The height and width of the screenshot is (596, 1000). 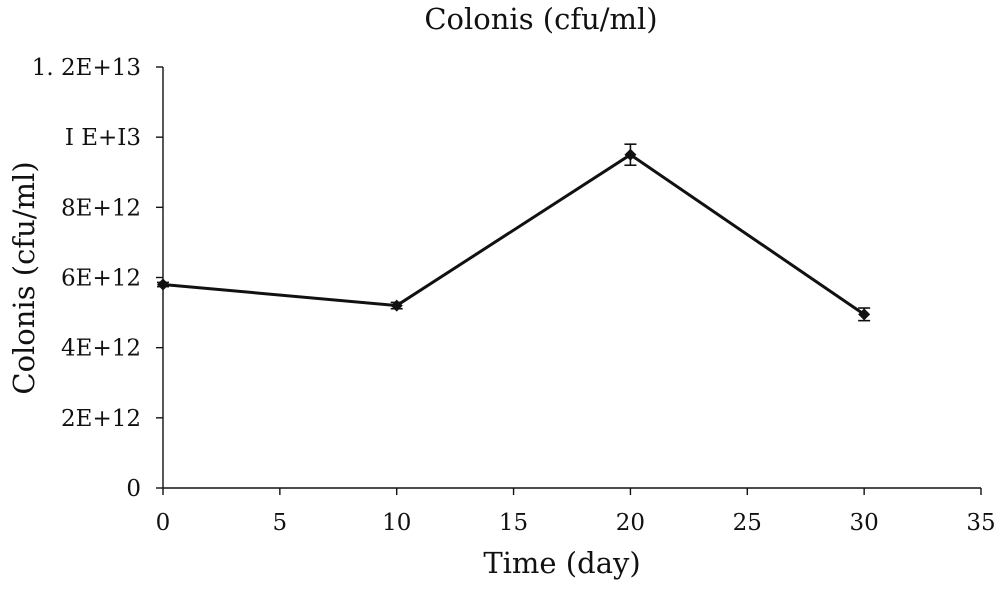 I want to click on x-tick-label: 35, so click(x=980, y=523).